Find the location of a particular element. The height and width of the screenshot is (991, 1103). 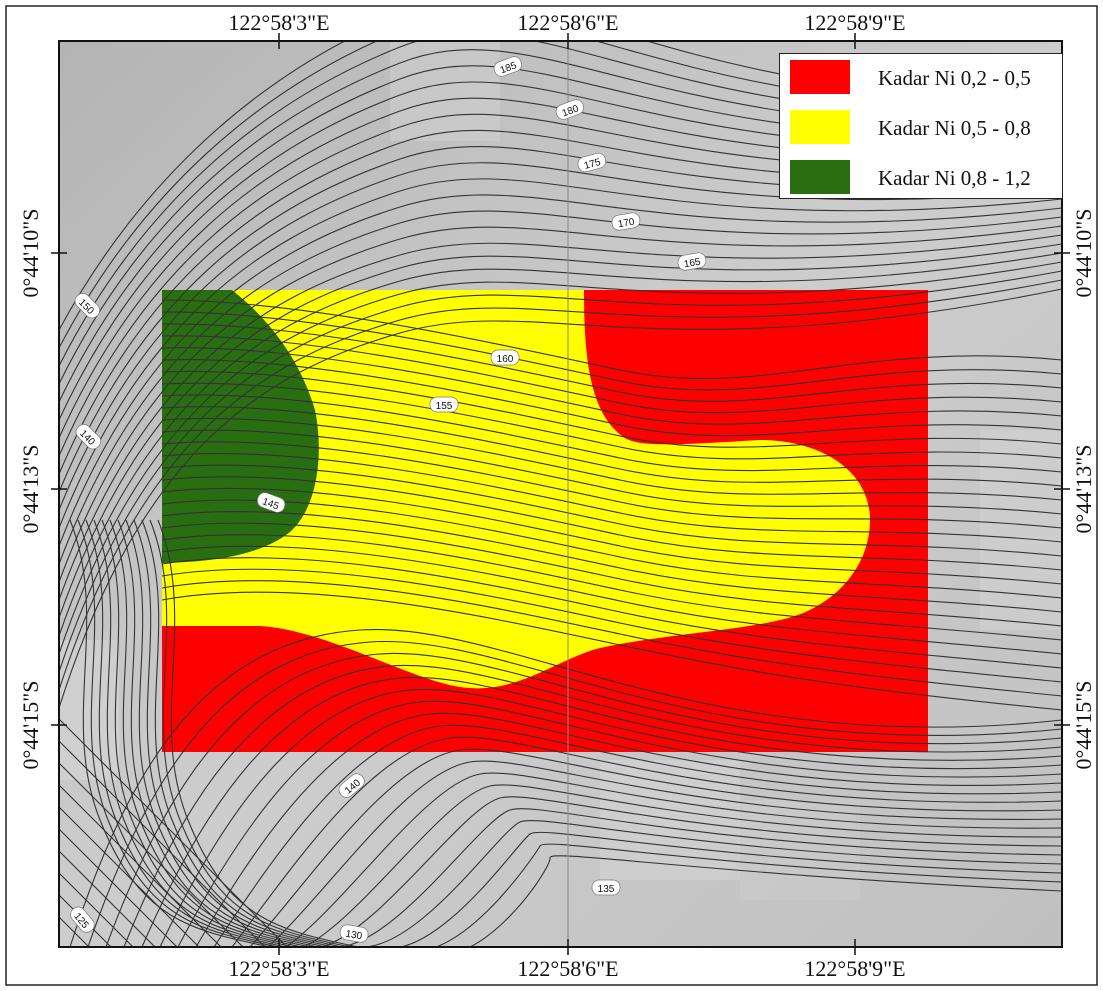

contour-label: 160 is located at coordinates (505, 357).